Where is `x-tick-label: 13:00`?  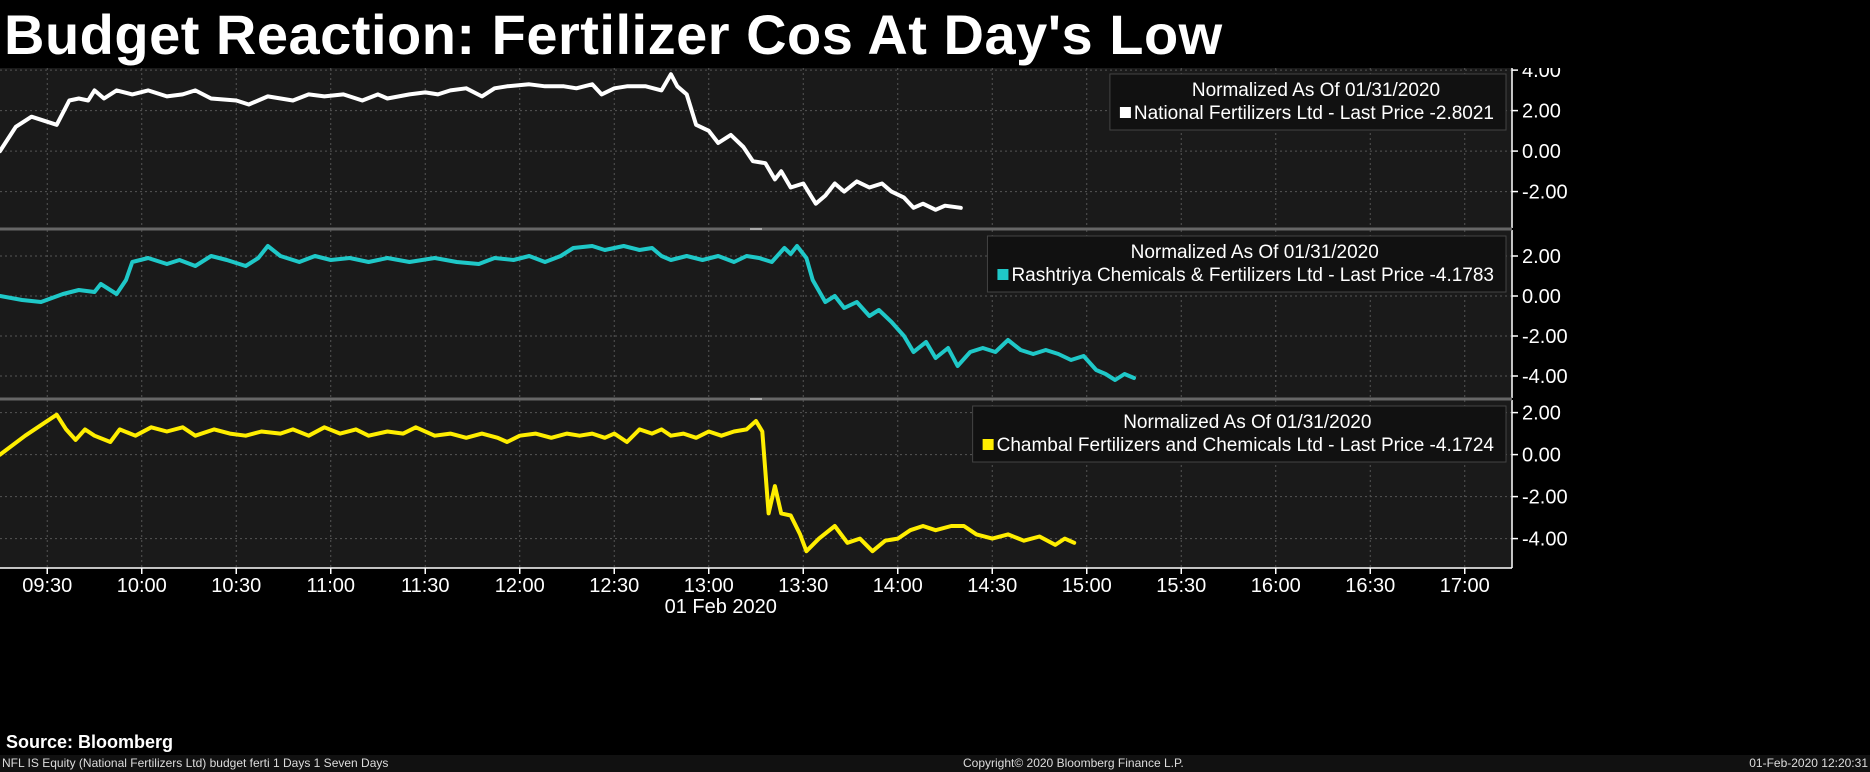 x-tick-label: 13:00 is located at coordinates (709, 586).